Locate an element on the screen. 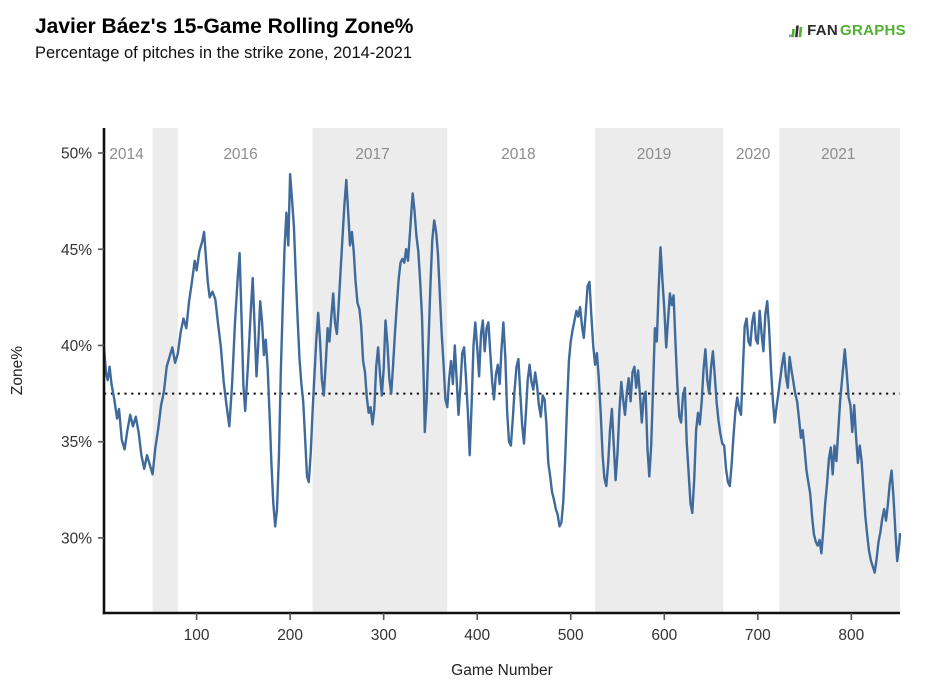 This screenshot has height=700, width=936. year-band-2021 is located at coordinates (839, 370).